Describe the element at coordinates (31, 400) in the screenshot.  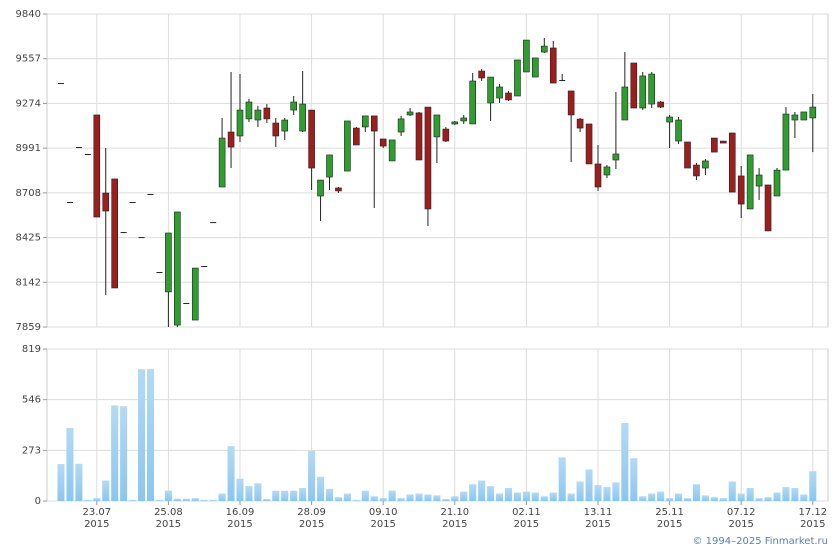
I see `y-tick-label: 546` at that location.